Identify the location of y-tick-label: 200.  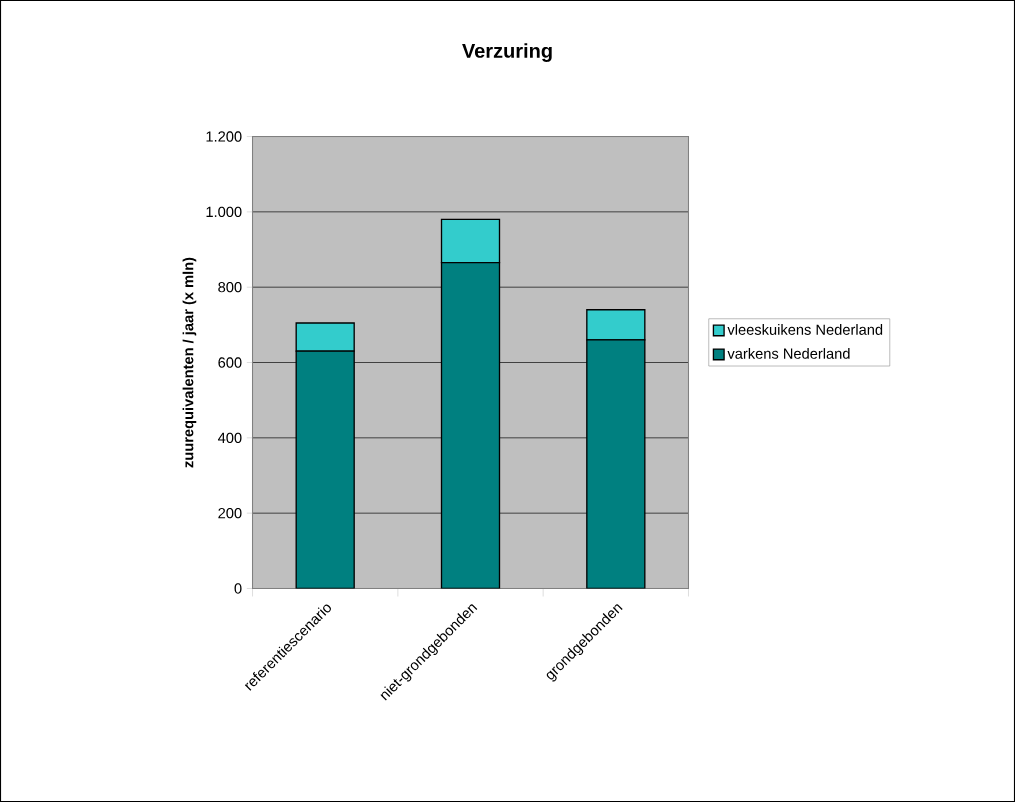
(230, 513).